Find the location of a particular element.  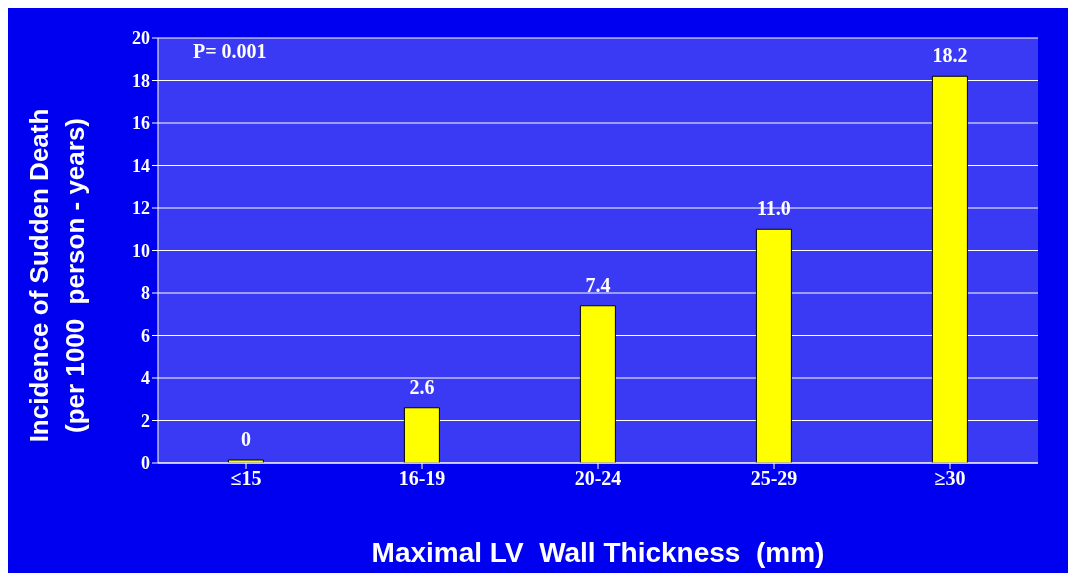

y-tick-label: 4 is located at coordinates (145, 378).